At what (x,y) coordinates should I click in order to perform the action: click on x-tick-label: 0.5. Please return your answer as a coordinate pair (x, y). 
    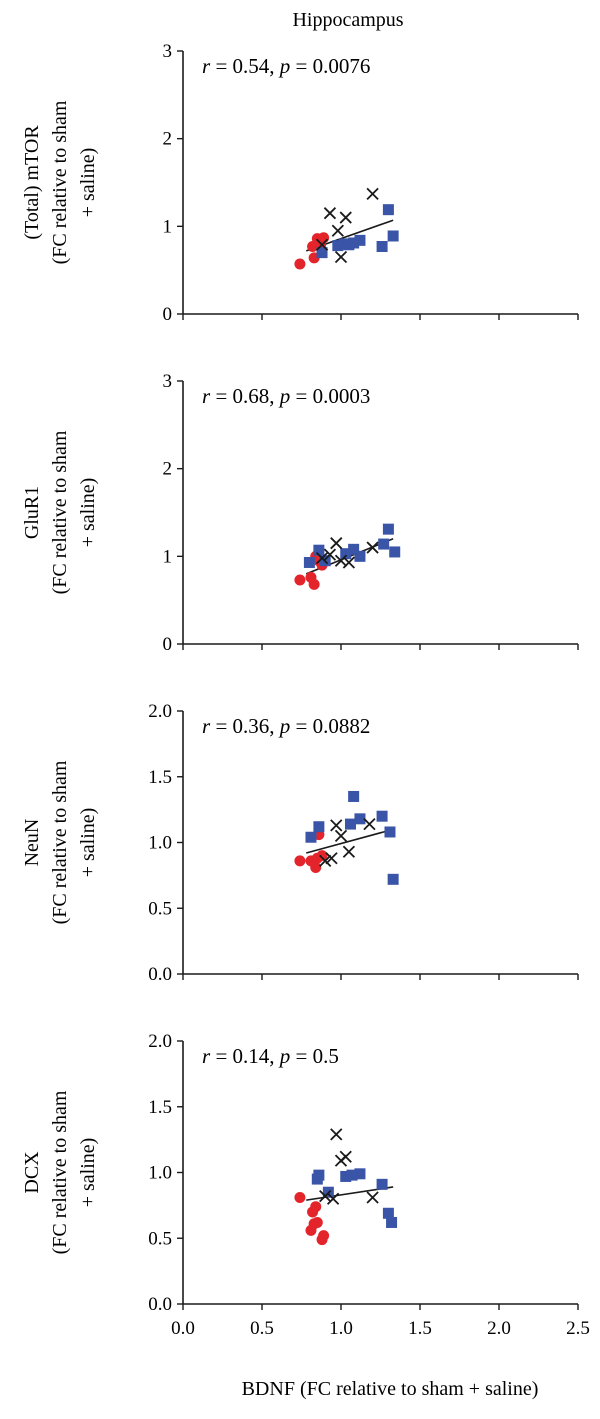
    Looking at the image, I should click on (262, 1328).